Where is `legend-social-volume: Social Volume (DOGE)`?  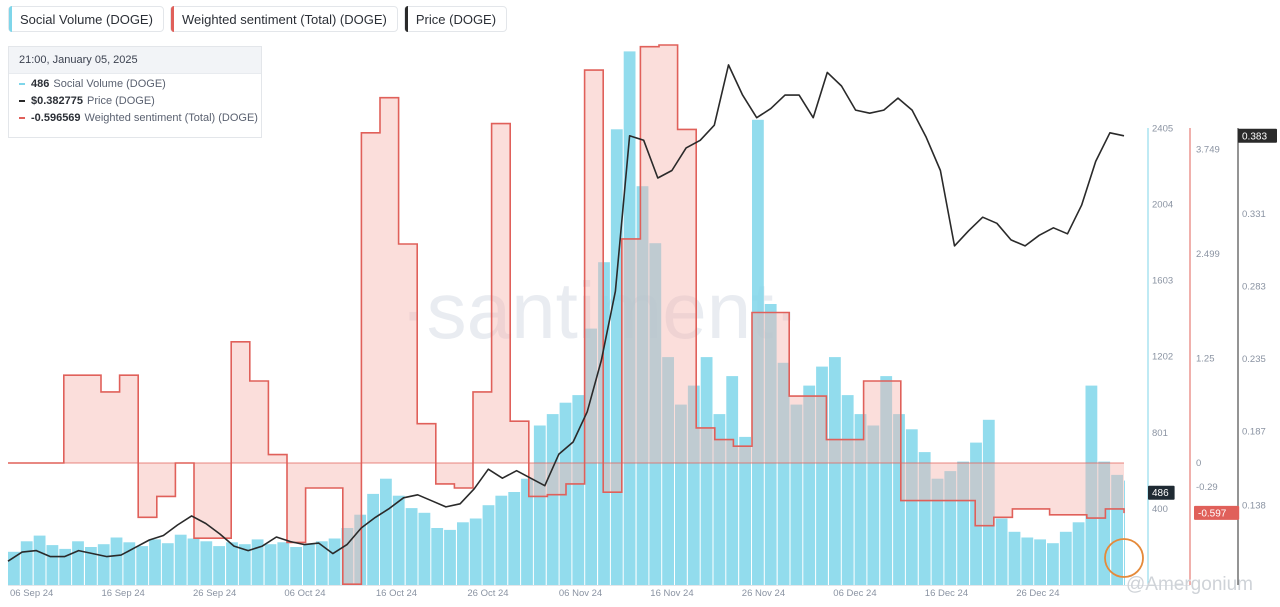
legend-social-volume: Social Volume (DOGE) is located at coordinates (86, 19).